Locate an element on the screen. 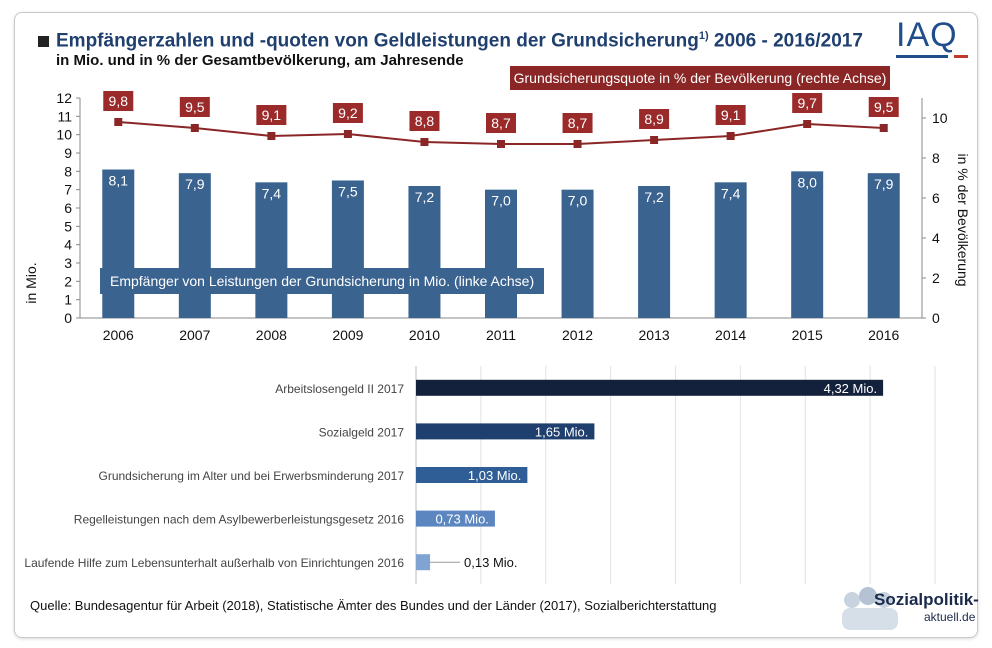 The image size is (992, 648). bar-label-2013: 7,2 is located at coordinates (654, 197).